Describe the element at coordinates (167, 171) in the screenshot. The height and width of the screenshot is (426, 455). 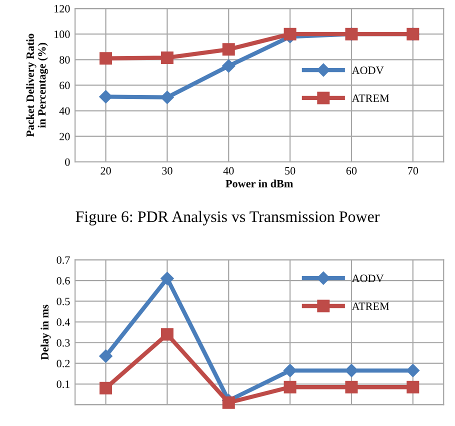
I see `x-tick-label: 30` at that location.